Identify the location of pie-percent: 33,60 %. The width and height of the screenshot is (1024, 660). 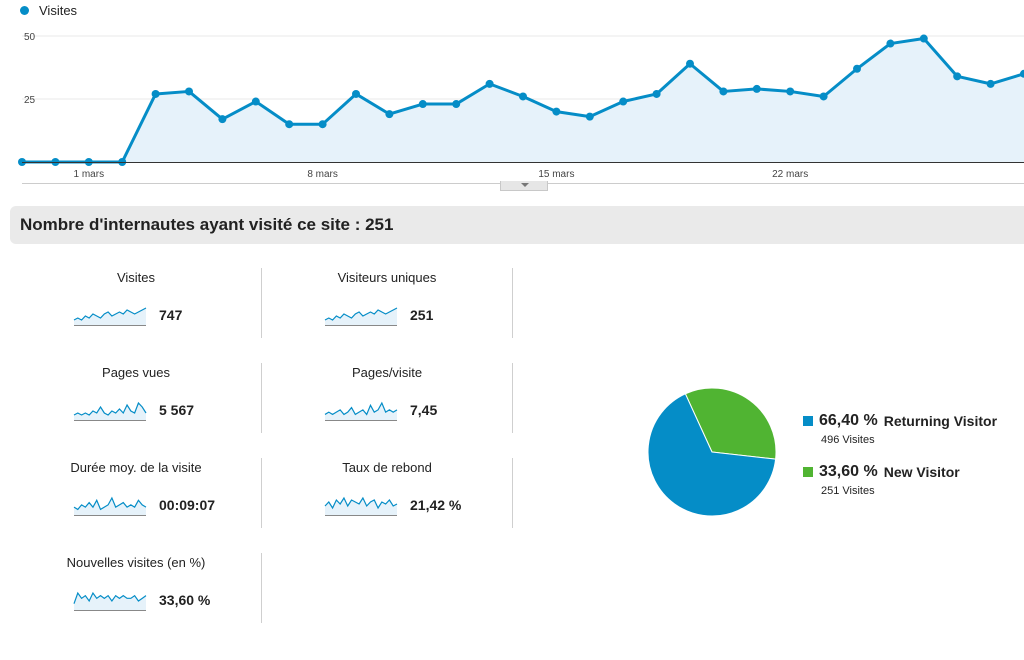
(848, 471).